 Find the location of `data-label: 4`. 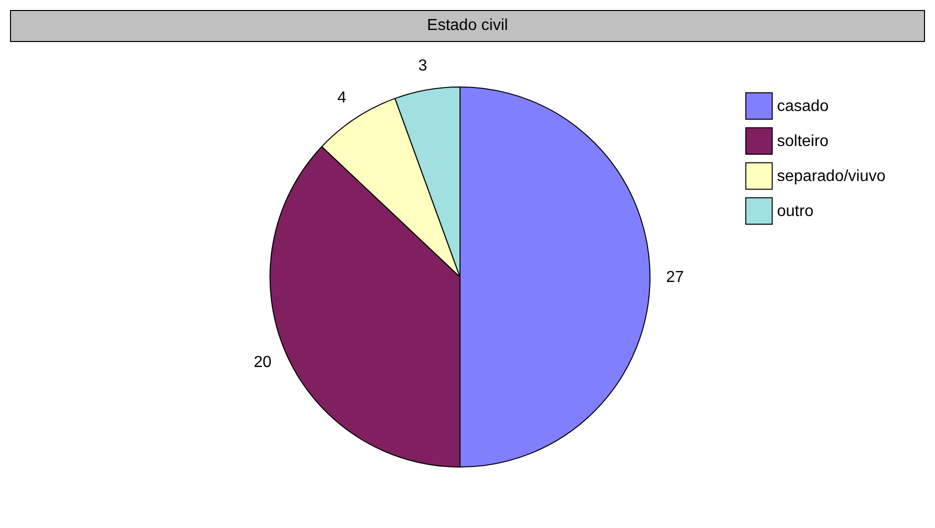

data-label: 4 is located at coordinates (341, 97).